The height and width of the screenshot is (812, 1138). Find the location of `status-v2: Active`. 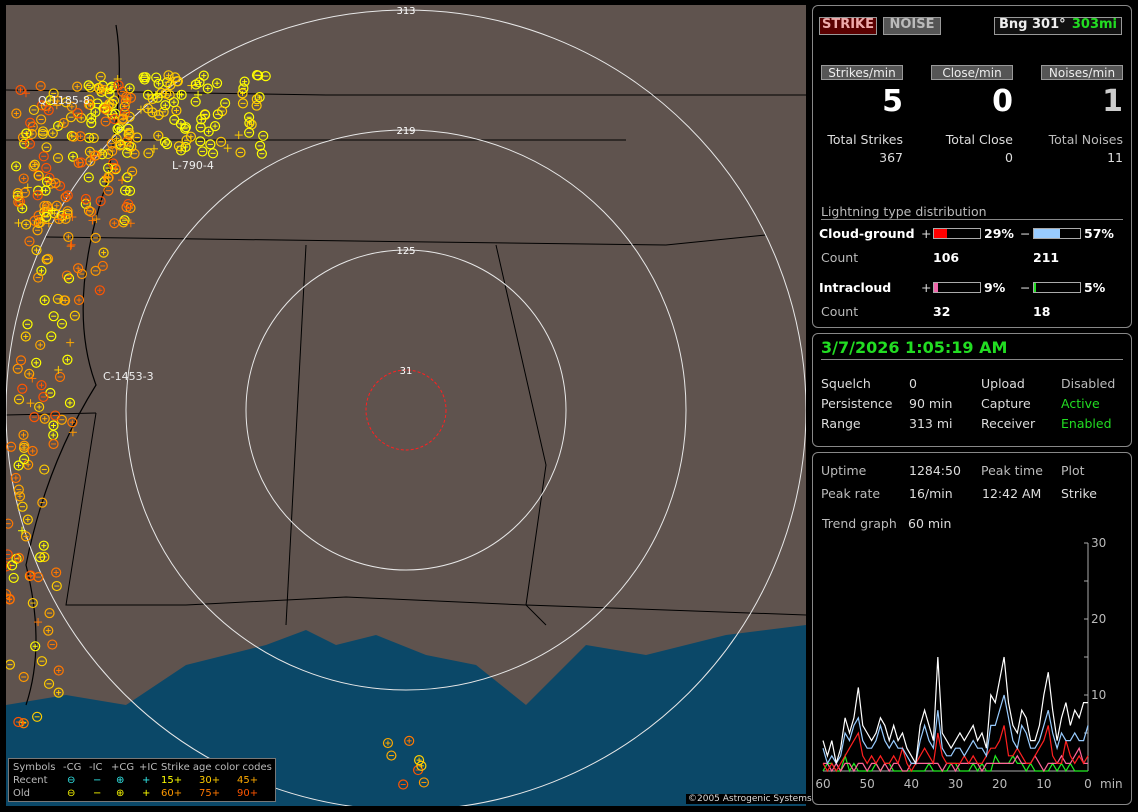

status-v2: Active is located at coordinates (1080, 403).